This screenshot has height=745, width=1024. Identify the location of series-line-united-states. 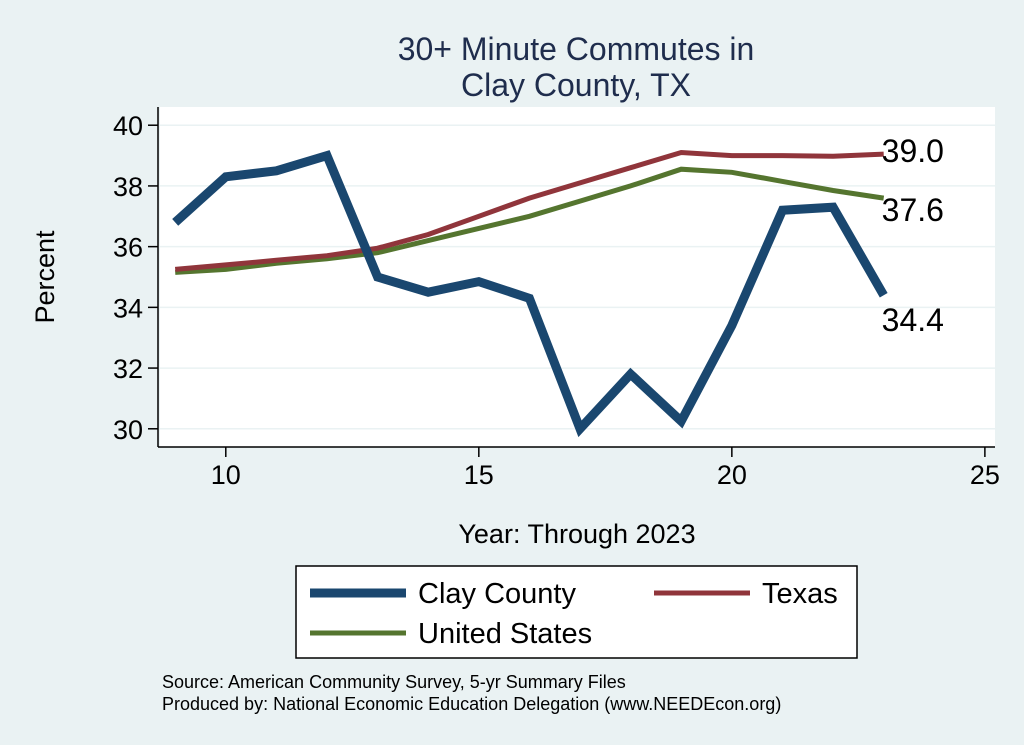
(530, 220).